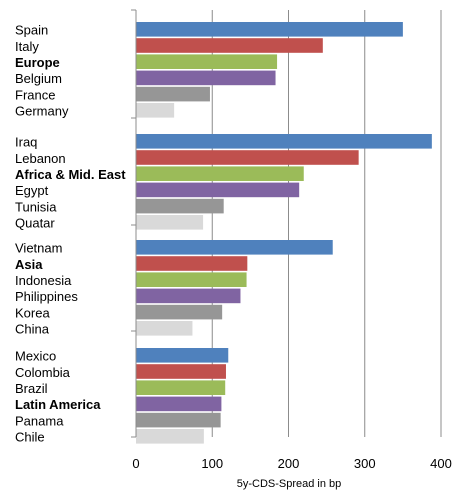  I want to click on x-tick-label: 400, so click(441, 463).